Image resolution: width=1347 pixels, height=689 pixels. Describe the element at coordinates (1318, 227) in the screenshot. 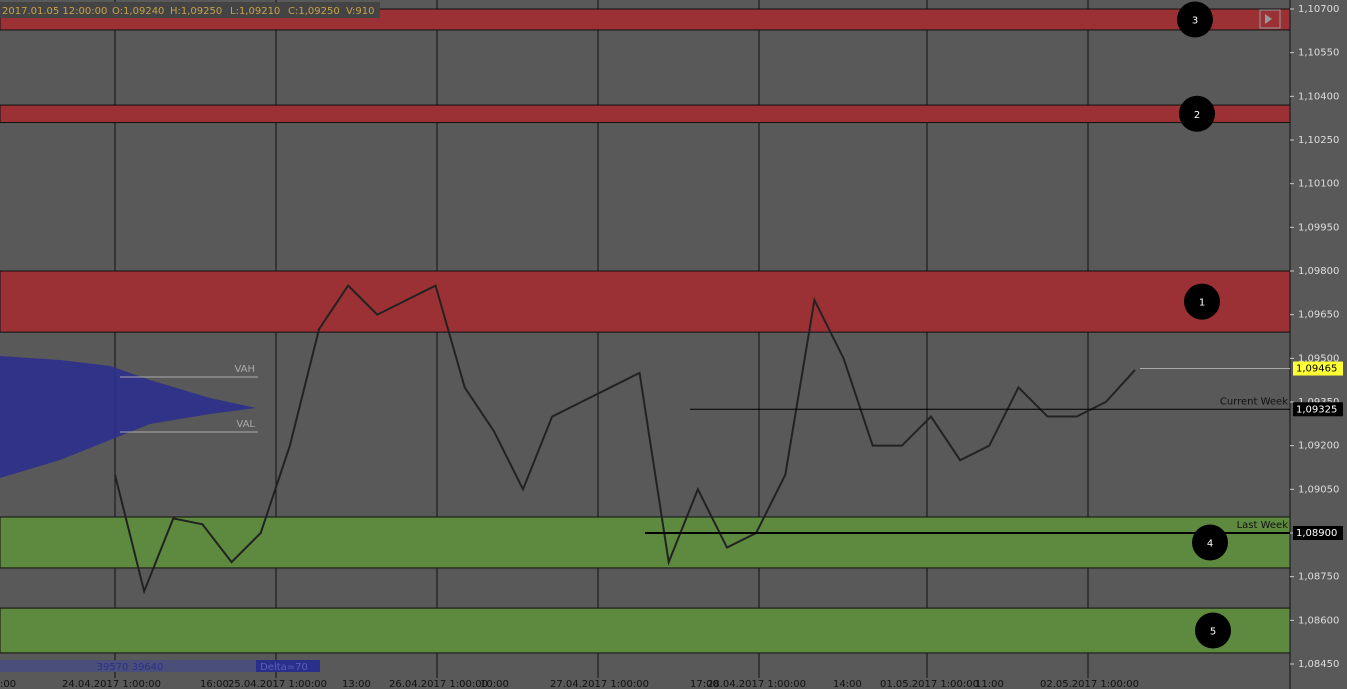

I see `y-tick-label: 1,09950` at that location.